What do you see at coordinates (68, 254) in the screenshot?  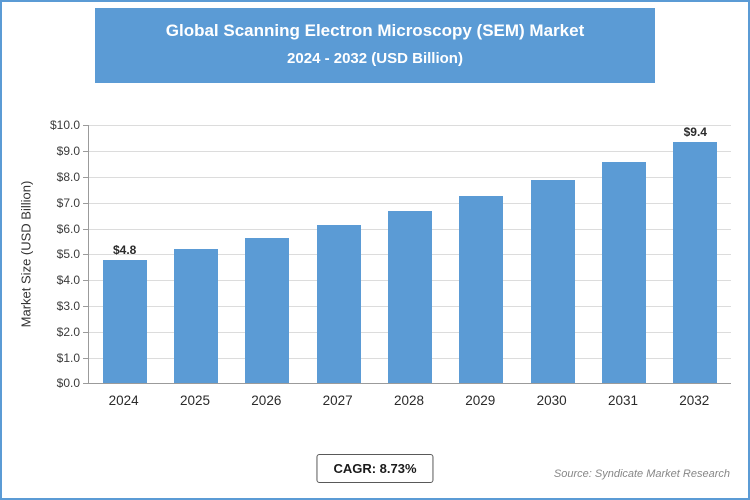 I see `y-tick-label: $5.0` at bounding box center [68, 254].